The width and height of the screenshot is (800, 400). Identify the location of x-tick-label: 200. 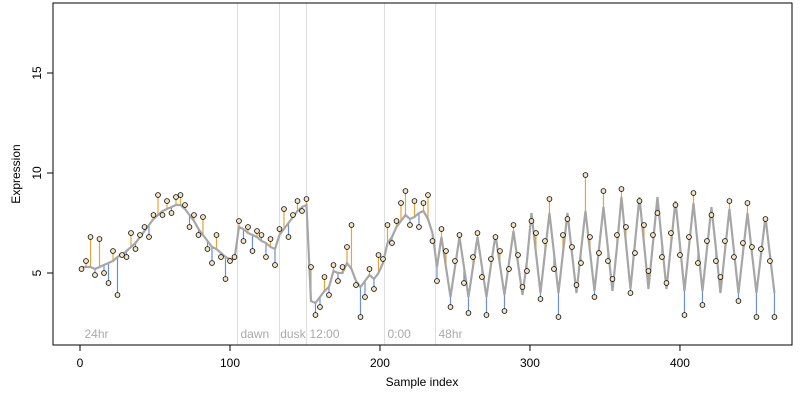
(380, 363).